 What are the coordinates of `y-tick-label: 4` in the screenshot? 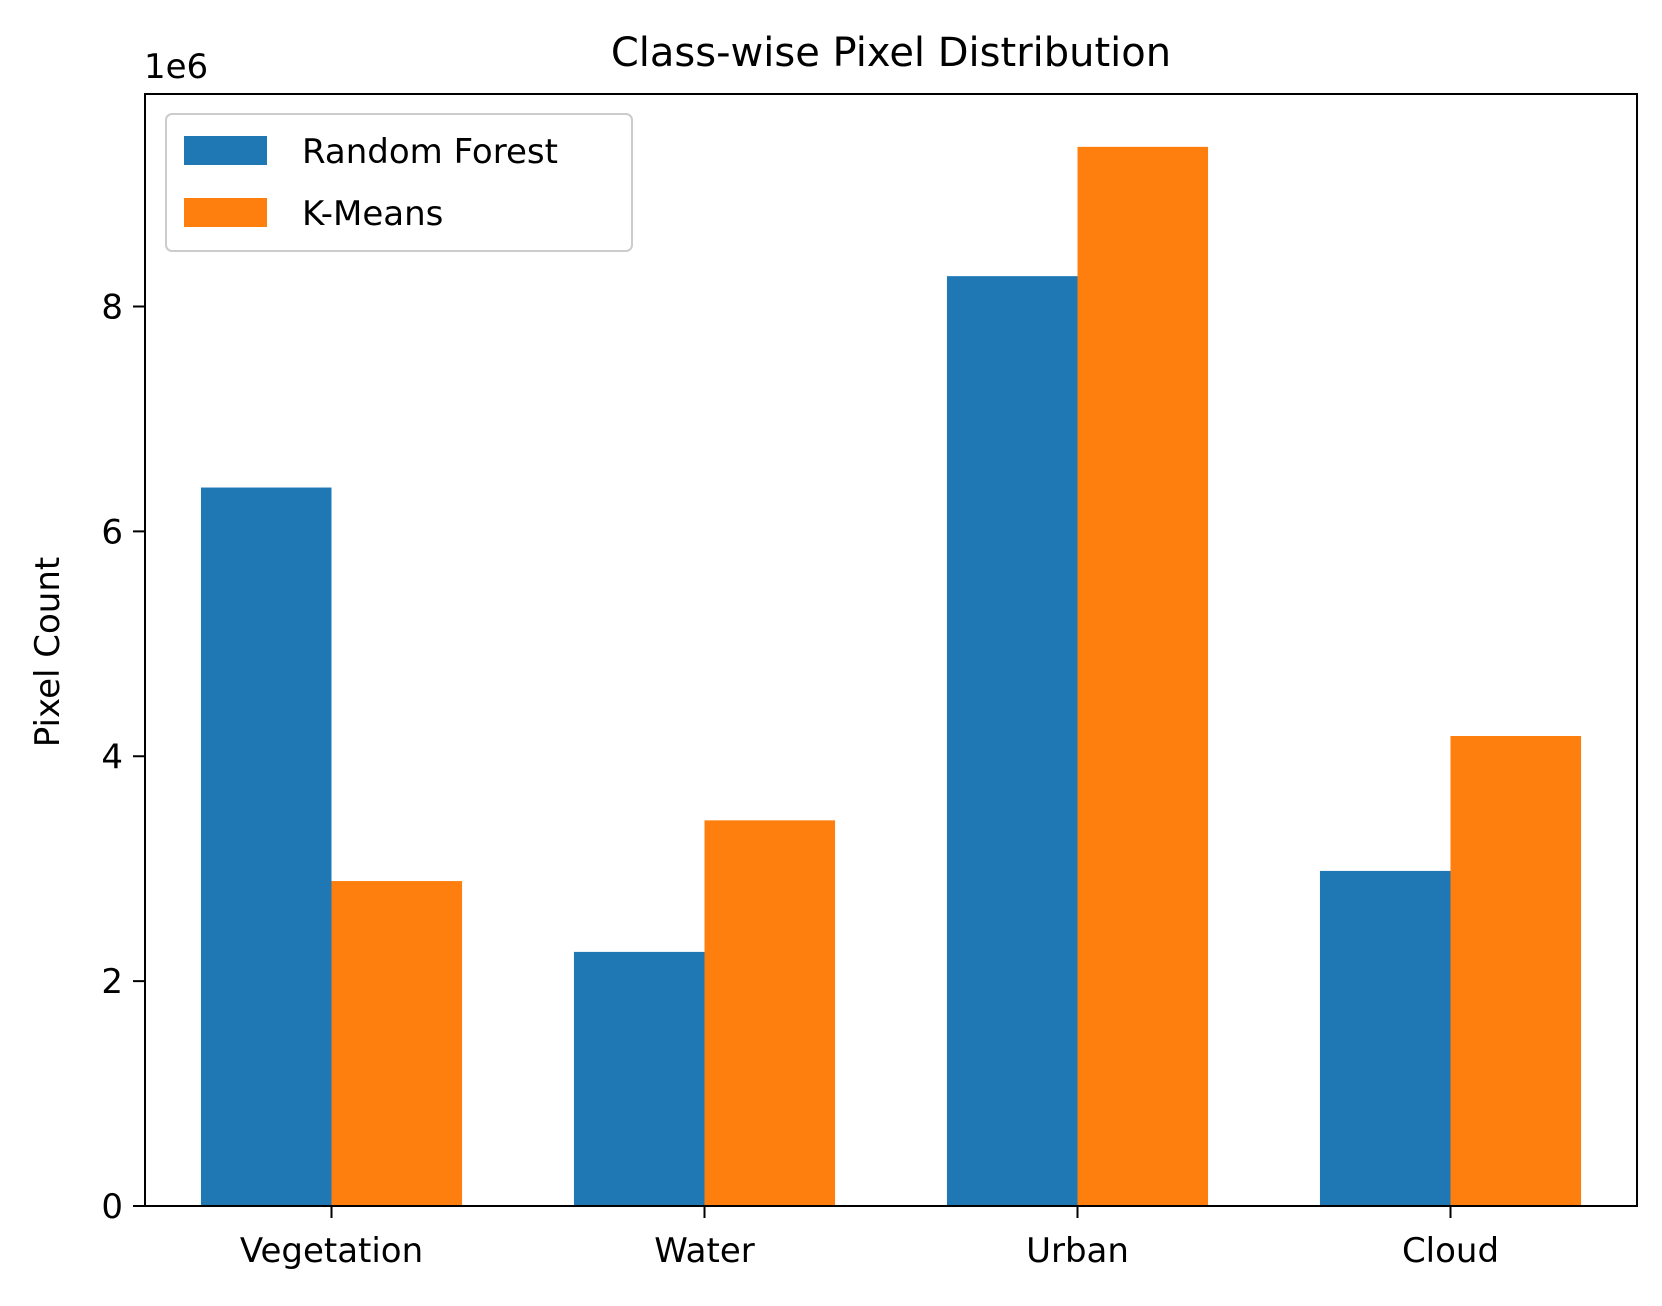 It's located at (112, 757).